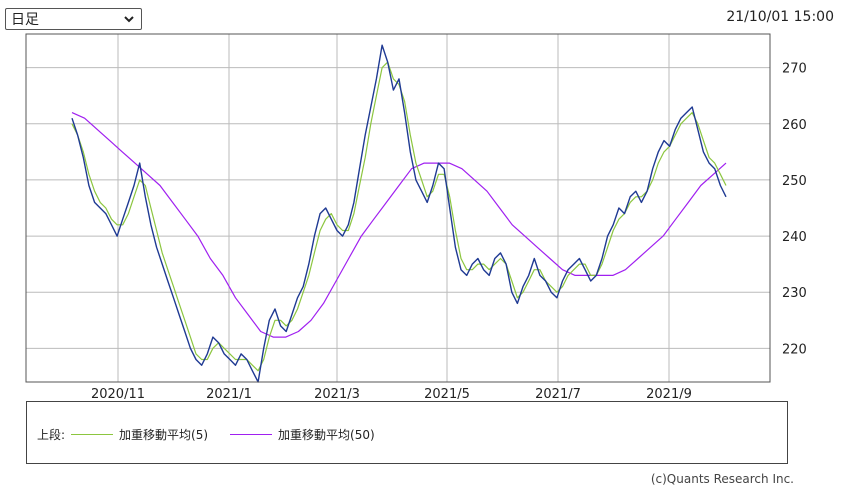 Image resolution: width=846 pixels, height=495 pixels. What do you see at coordinates (326, 435) in the screenshot?
I see `legend-text-wma50: 加重移動平均(50)` at bounding box center [326, 435].